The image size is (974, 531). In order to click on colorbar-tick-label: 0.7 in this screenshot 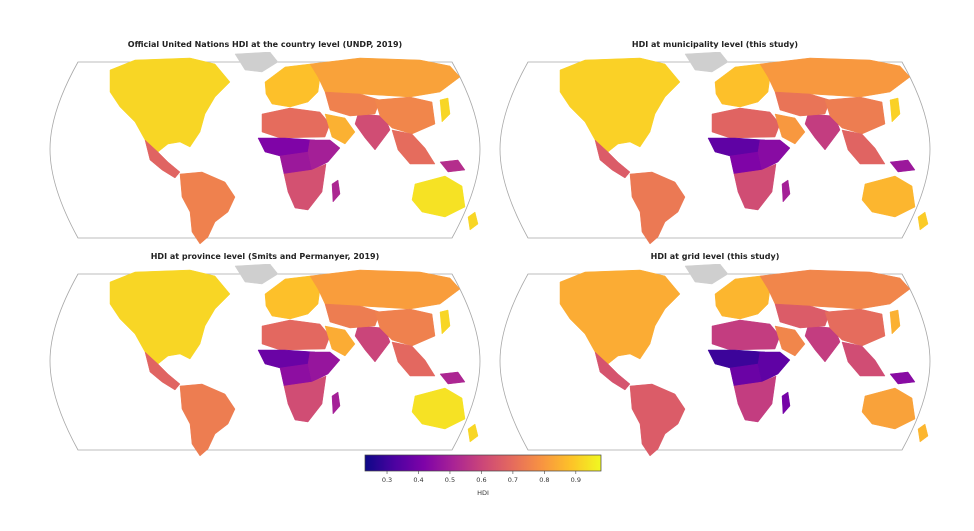, I will do `click(513, 480)`.